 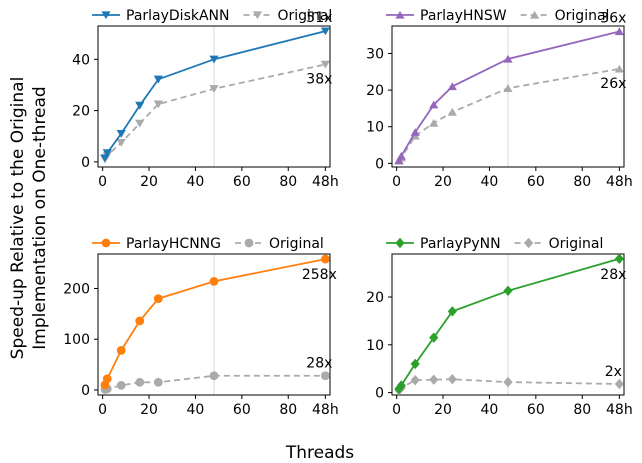 I want to click on y-tick-label: 30, so click(x=375, y=54).